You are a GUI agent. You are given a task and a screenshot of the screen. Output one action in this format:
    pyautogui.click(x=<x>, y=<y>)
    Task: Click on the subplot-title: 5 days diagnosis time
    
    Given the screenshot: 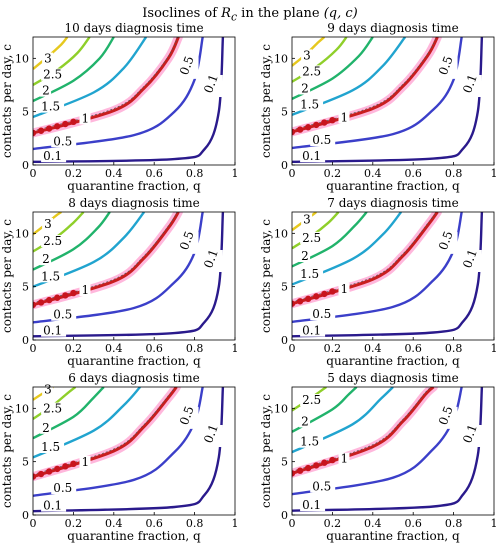 What is the action you would take?
    pyautogui.click(x=392, y=378)
    